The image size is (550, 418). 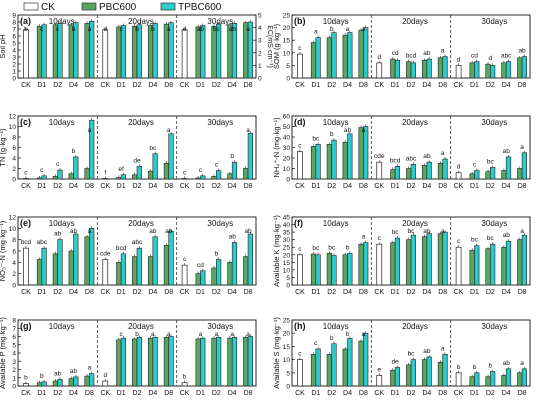 I want to click on y-tick-label: 3, so click(x=14, y=58).